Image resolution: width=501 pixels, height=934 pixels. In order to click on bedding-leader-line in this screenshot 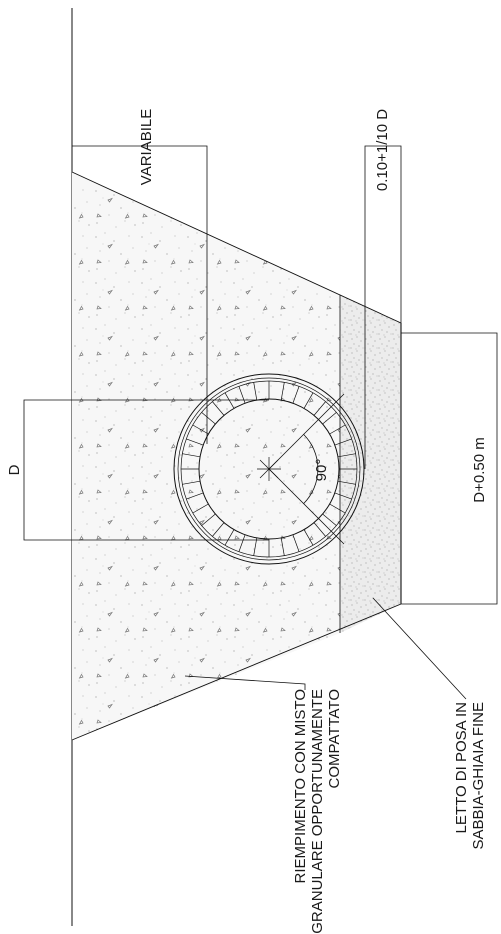, I will do `click(419, 648)`.